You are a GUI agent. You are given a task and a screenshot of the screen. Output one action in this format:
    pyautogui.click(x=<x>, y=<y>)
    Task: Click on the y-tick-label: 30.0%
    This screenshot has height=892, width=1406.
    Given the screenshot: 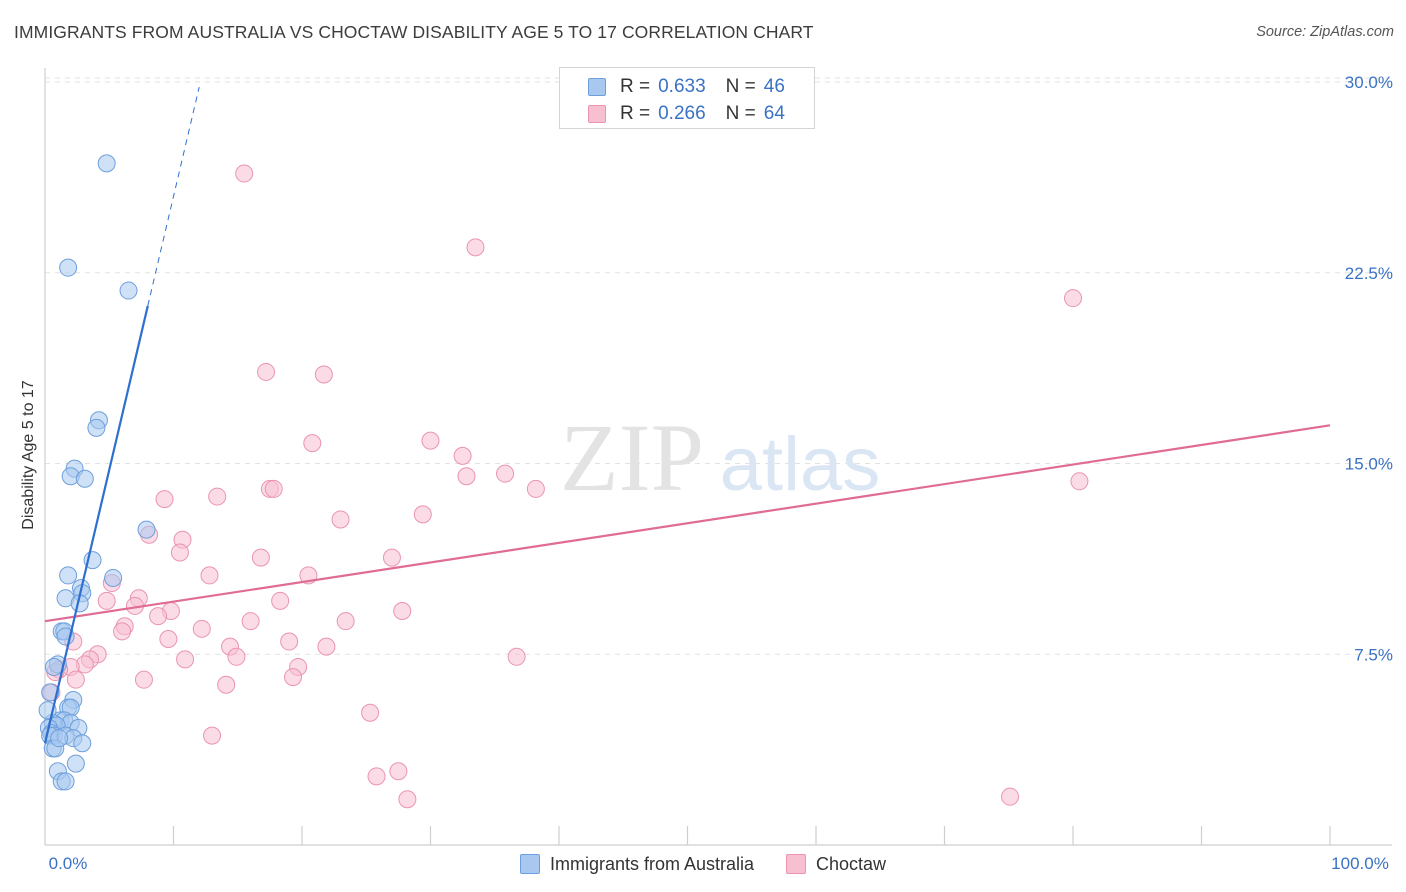 What is the action you would take?
    pyautogui.click(x=1369, y=82)
    